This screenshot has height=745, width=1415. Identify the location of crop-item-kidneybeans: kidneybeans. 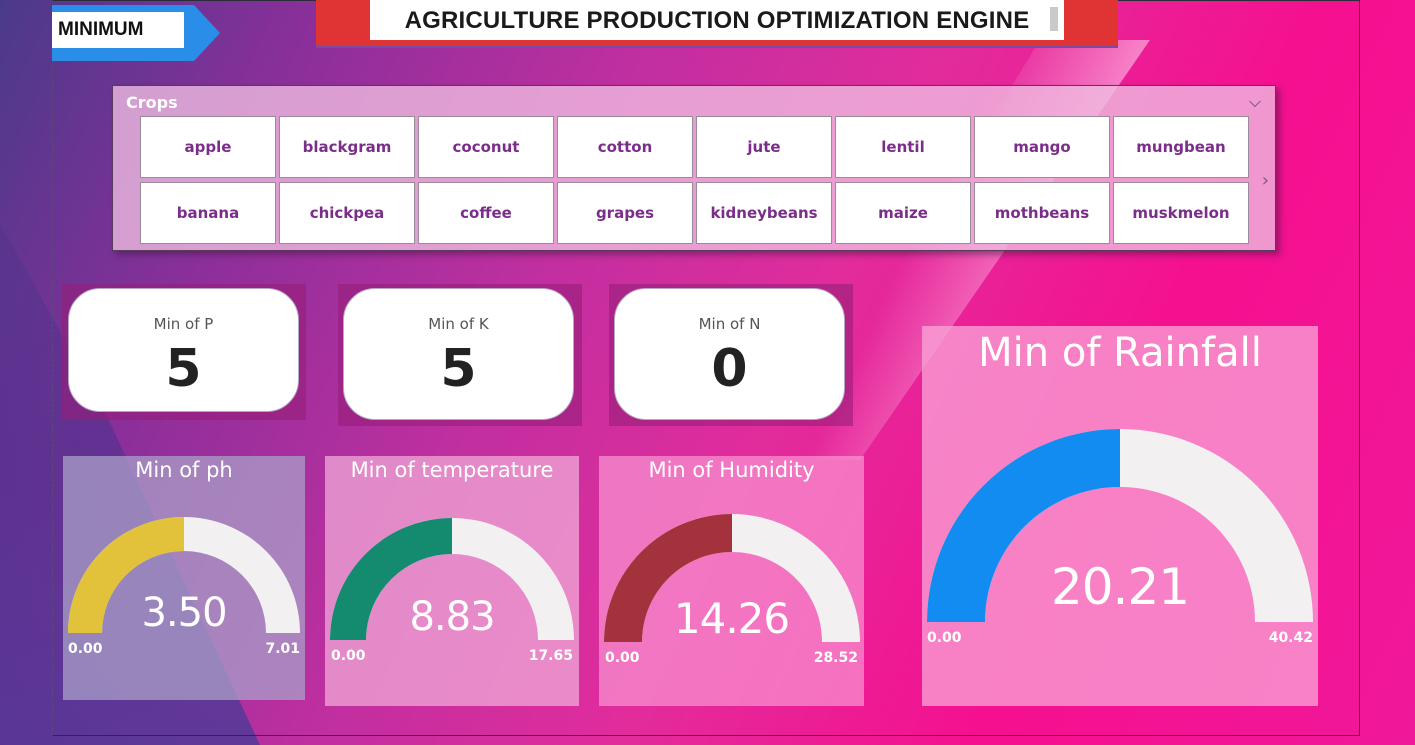
(764, 213).